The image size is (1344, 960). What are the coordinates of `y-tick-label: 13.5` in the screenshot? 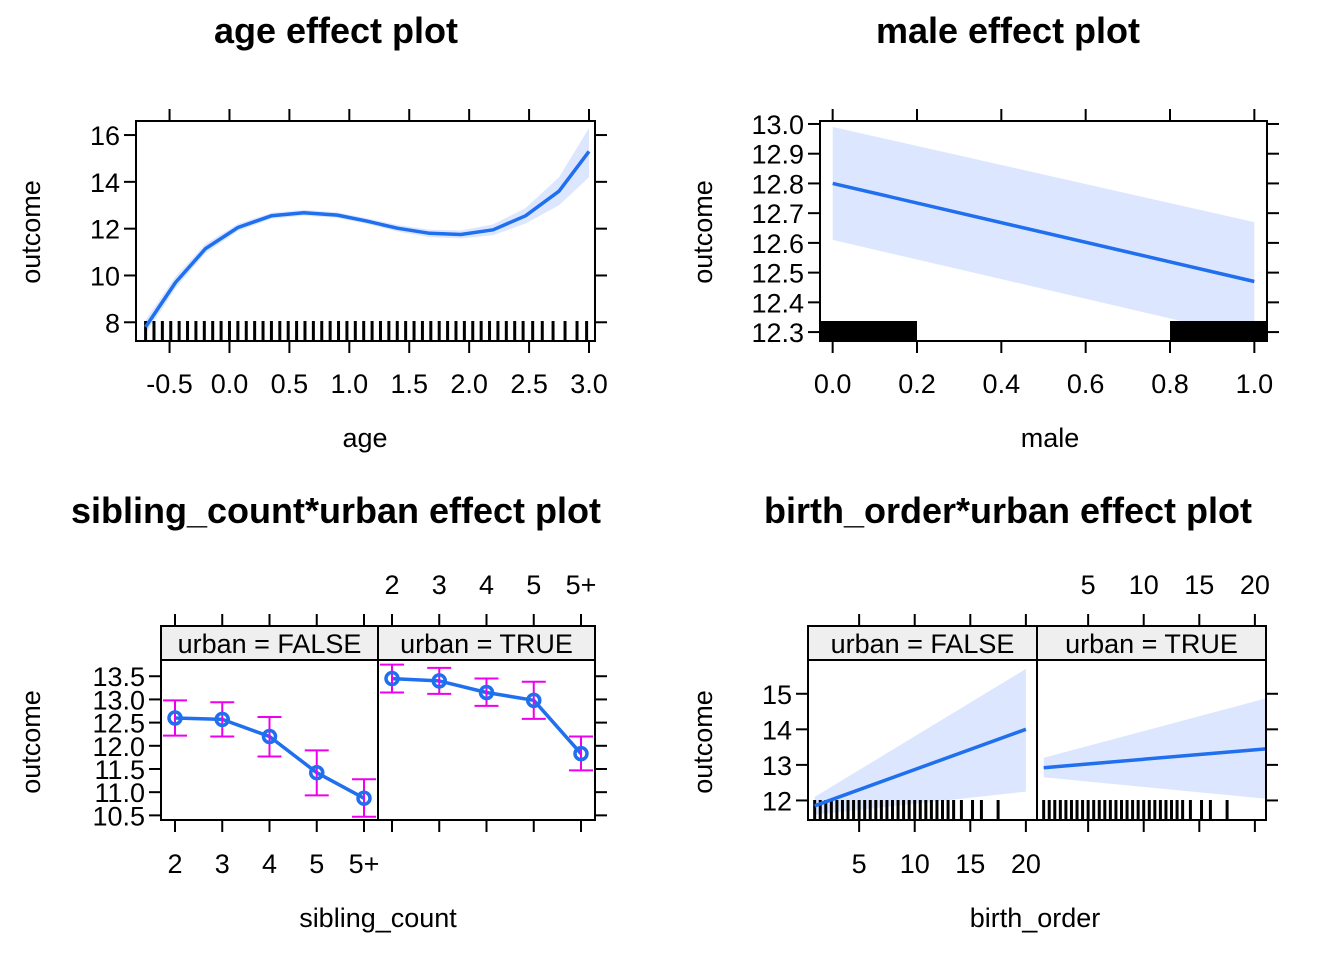 It's located at (118, 677).